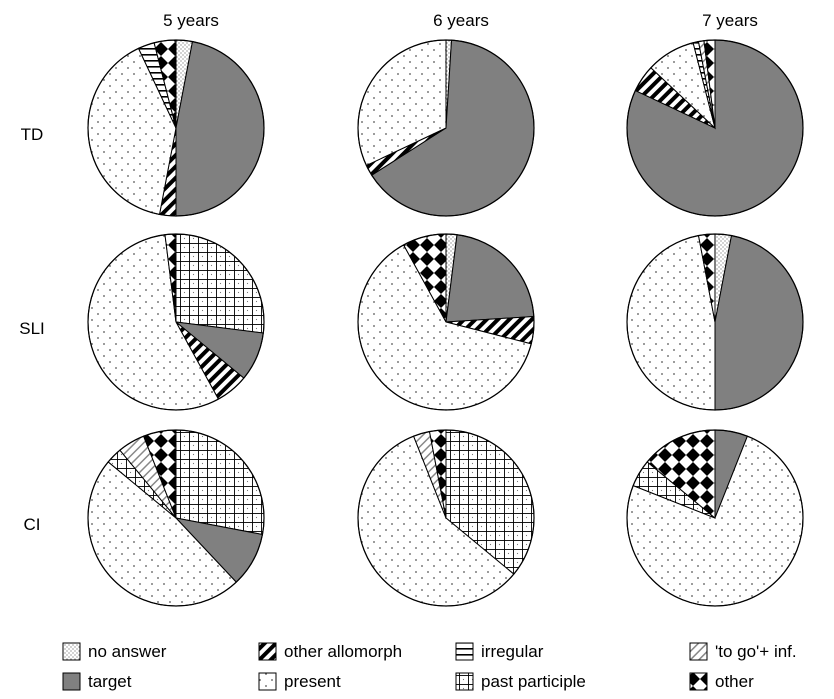 This screenshot has width=834, height=699. Describe the element at coordinates (698, 651) in the screenshot. I see `legend-swatch-to-go-inf` at that location.